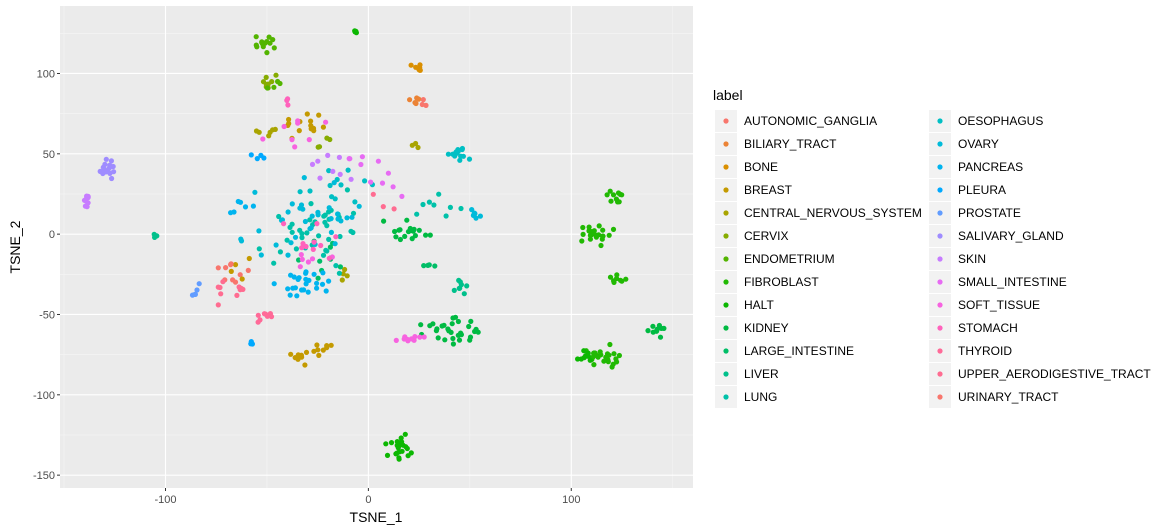 This screenshot has height=532, width=1163. Describe the element at coordinates (810, 121) in the screenshot. I see `legend-label: AUTONOMIC_GANGLIA` at that location.